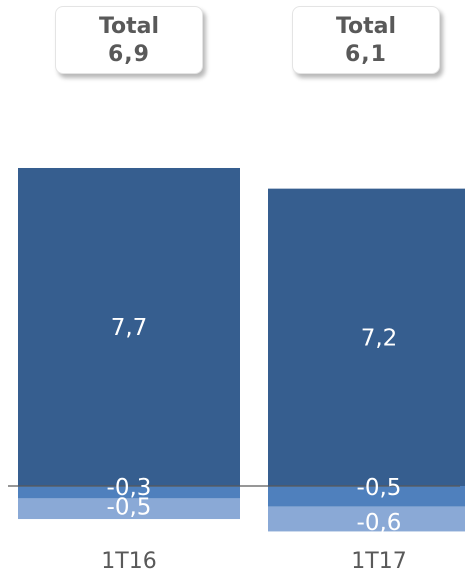  What do you see at coordinates (129, 54) in the screenshot?
I see `total-value: 6,9` at bounding box center [129, 54].